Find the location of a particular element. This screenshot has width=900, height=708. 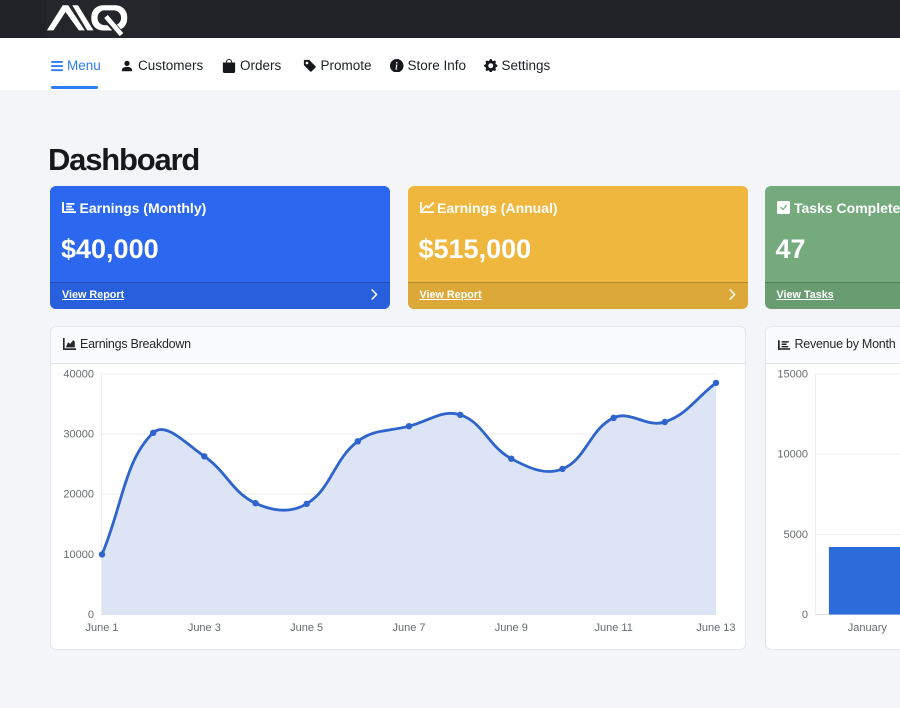

svg-text: June 13 is located at coordinates (715, 628).